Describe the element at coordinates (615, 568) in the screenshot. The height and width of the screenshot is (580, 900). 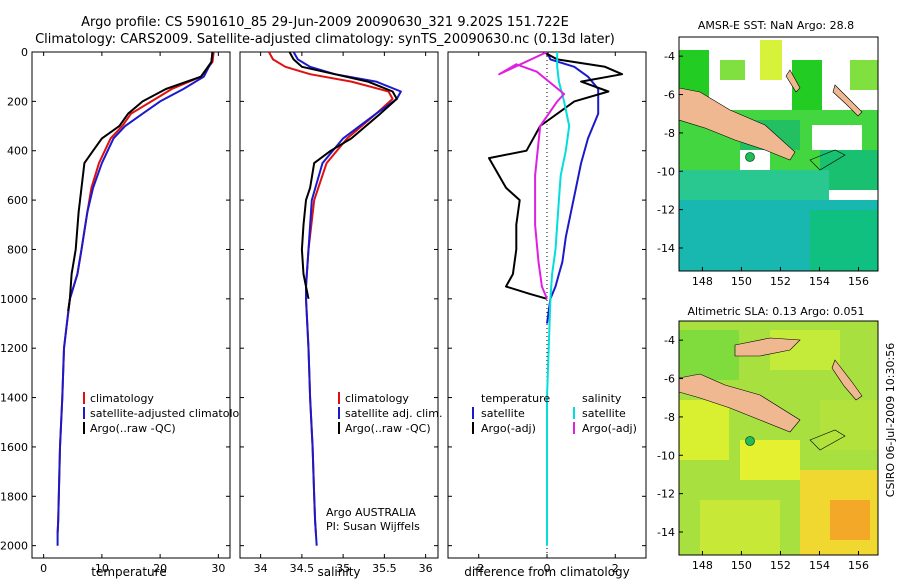
I see `x-tick-label: 2` at that location.